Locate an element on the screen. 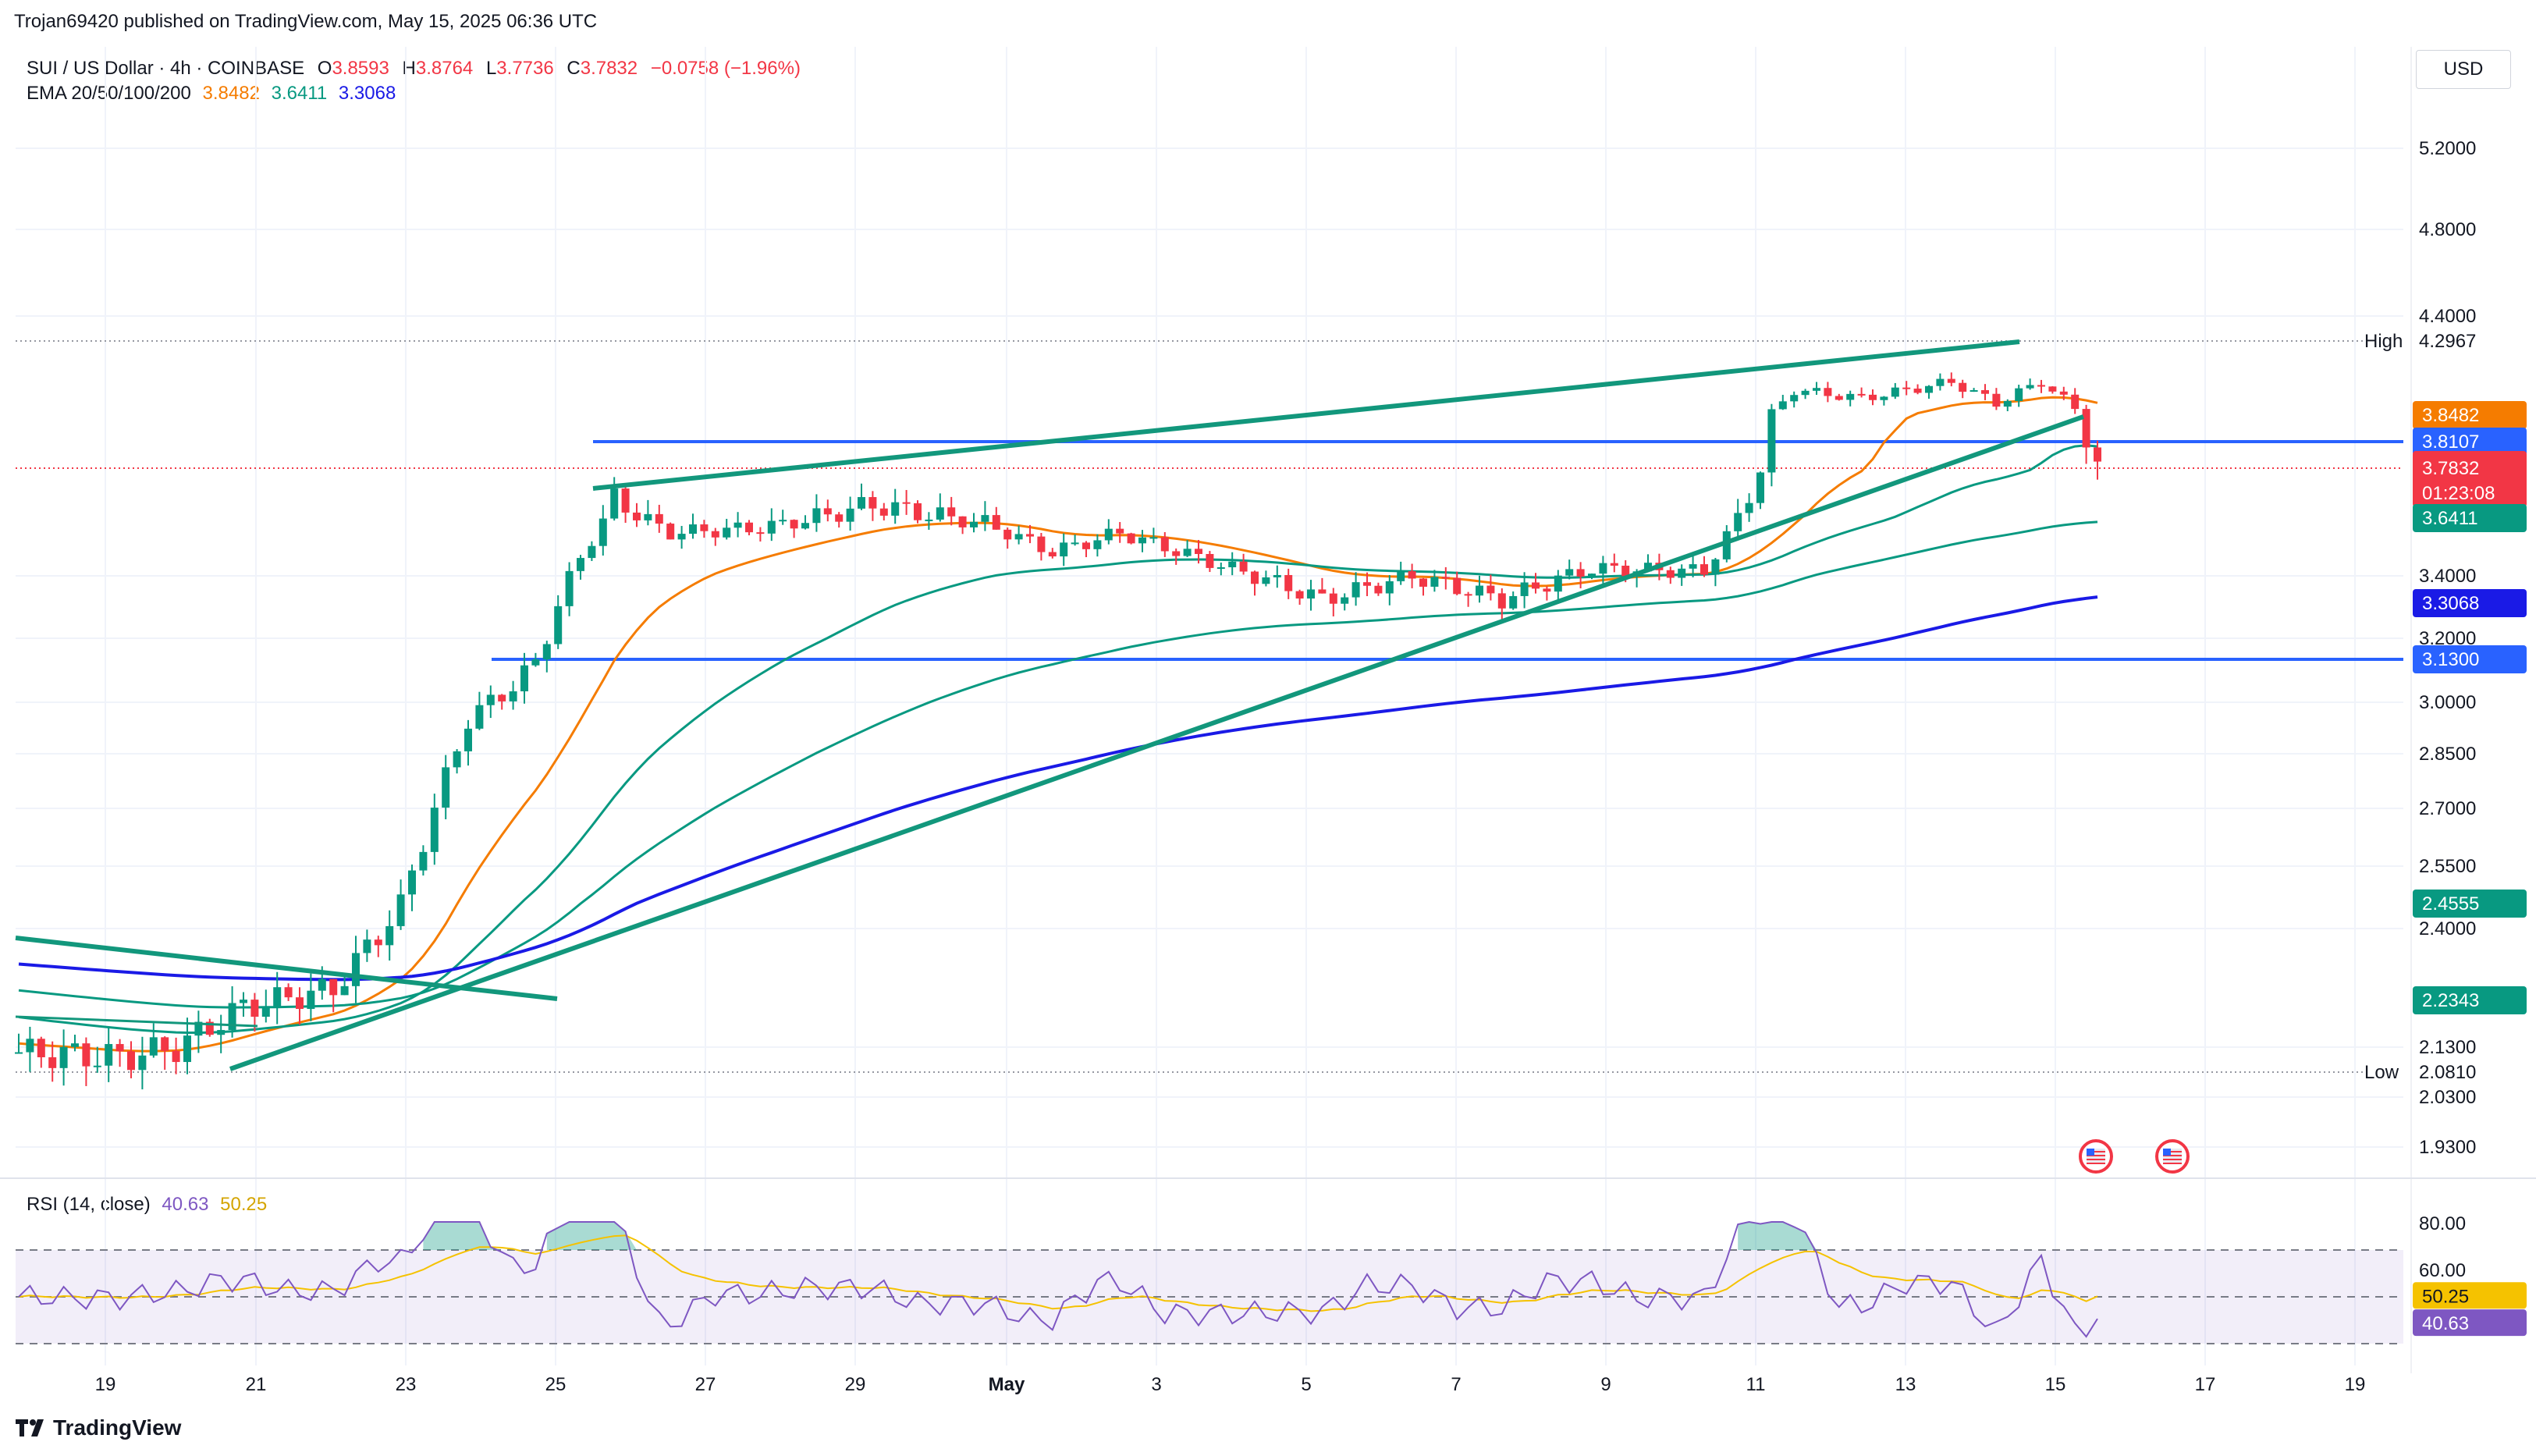 This screenshot has width=2536, height=1456. time-tick-label: 5 is located at coordinates (1306, 1385).